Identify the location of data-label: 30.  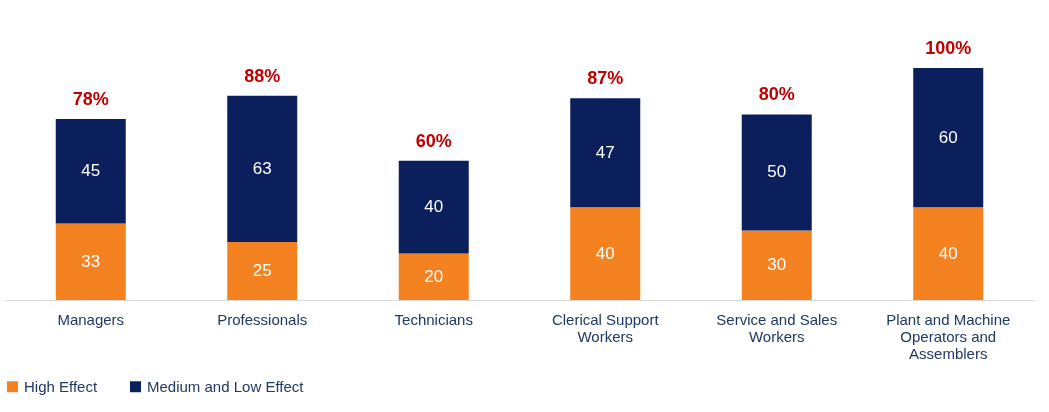
(777, 265).